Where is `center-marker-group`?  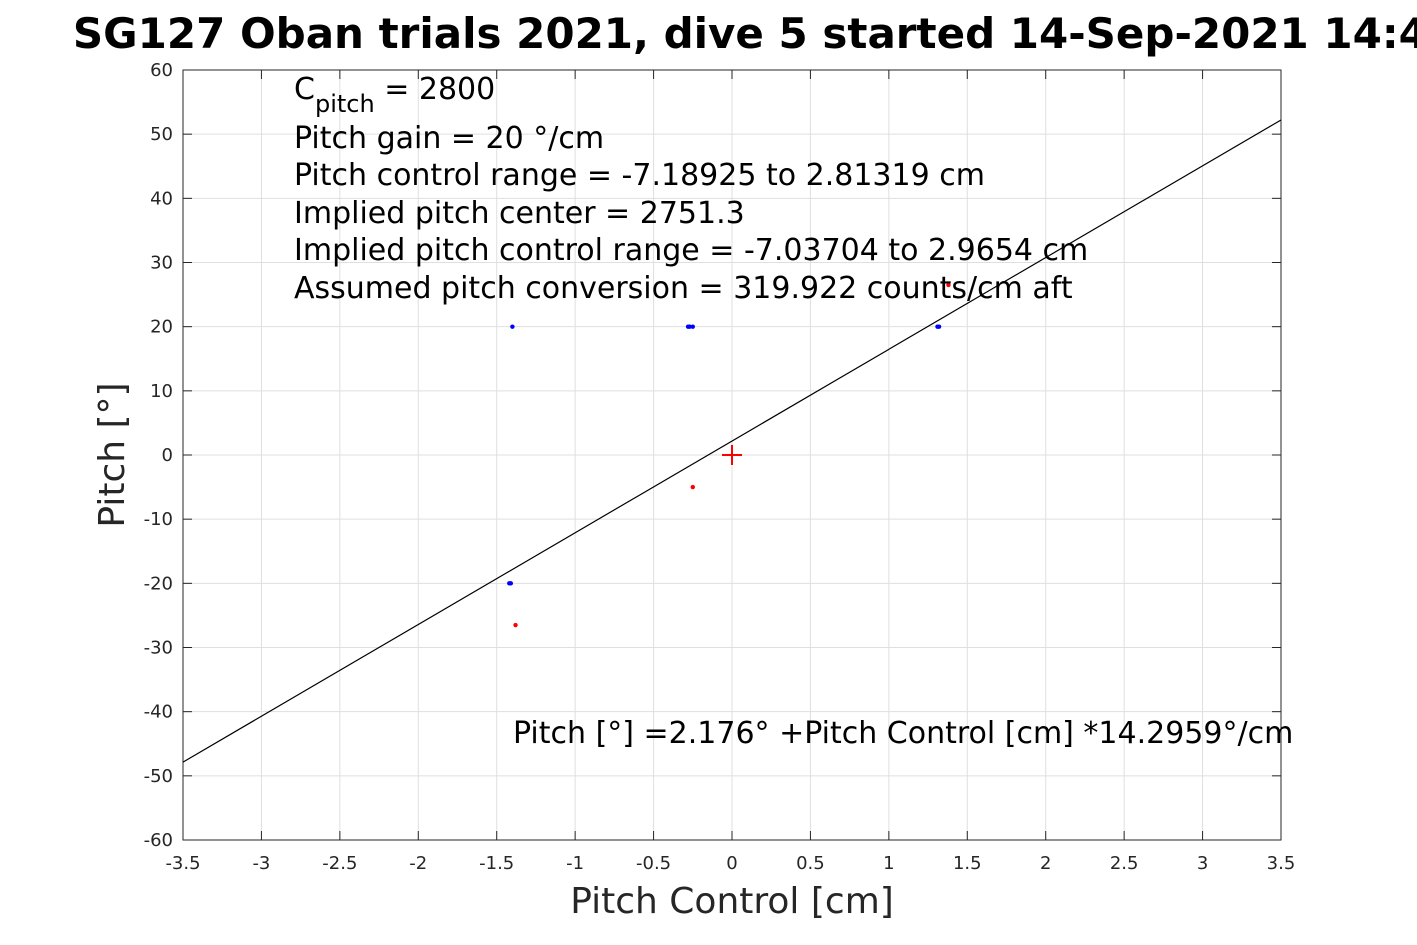
center-marker-group is located at coordinates (732, 455).